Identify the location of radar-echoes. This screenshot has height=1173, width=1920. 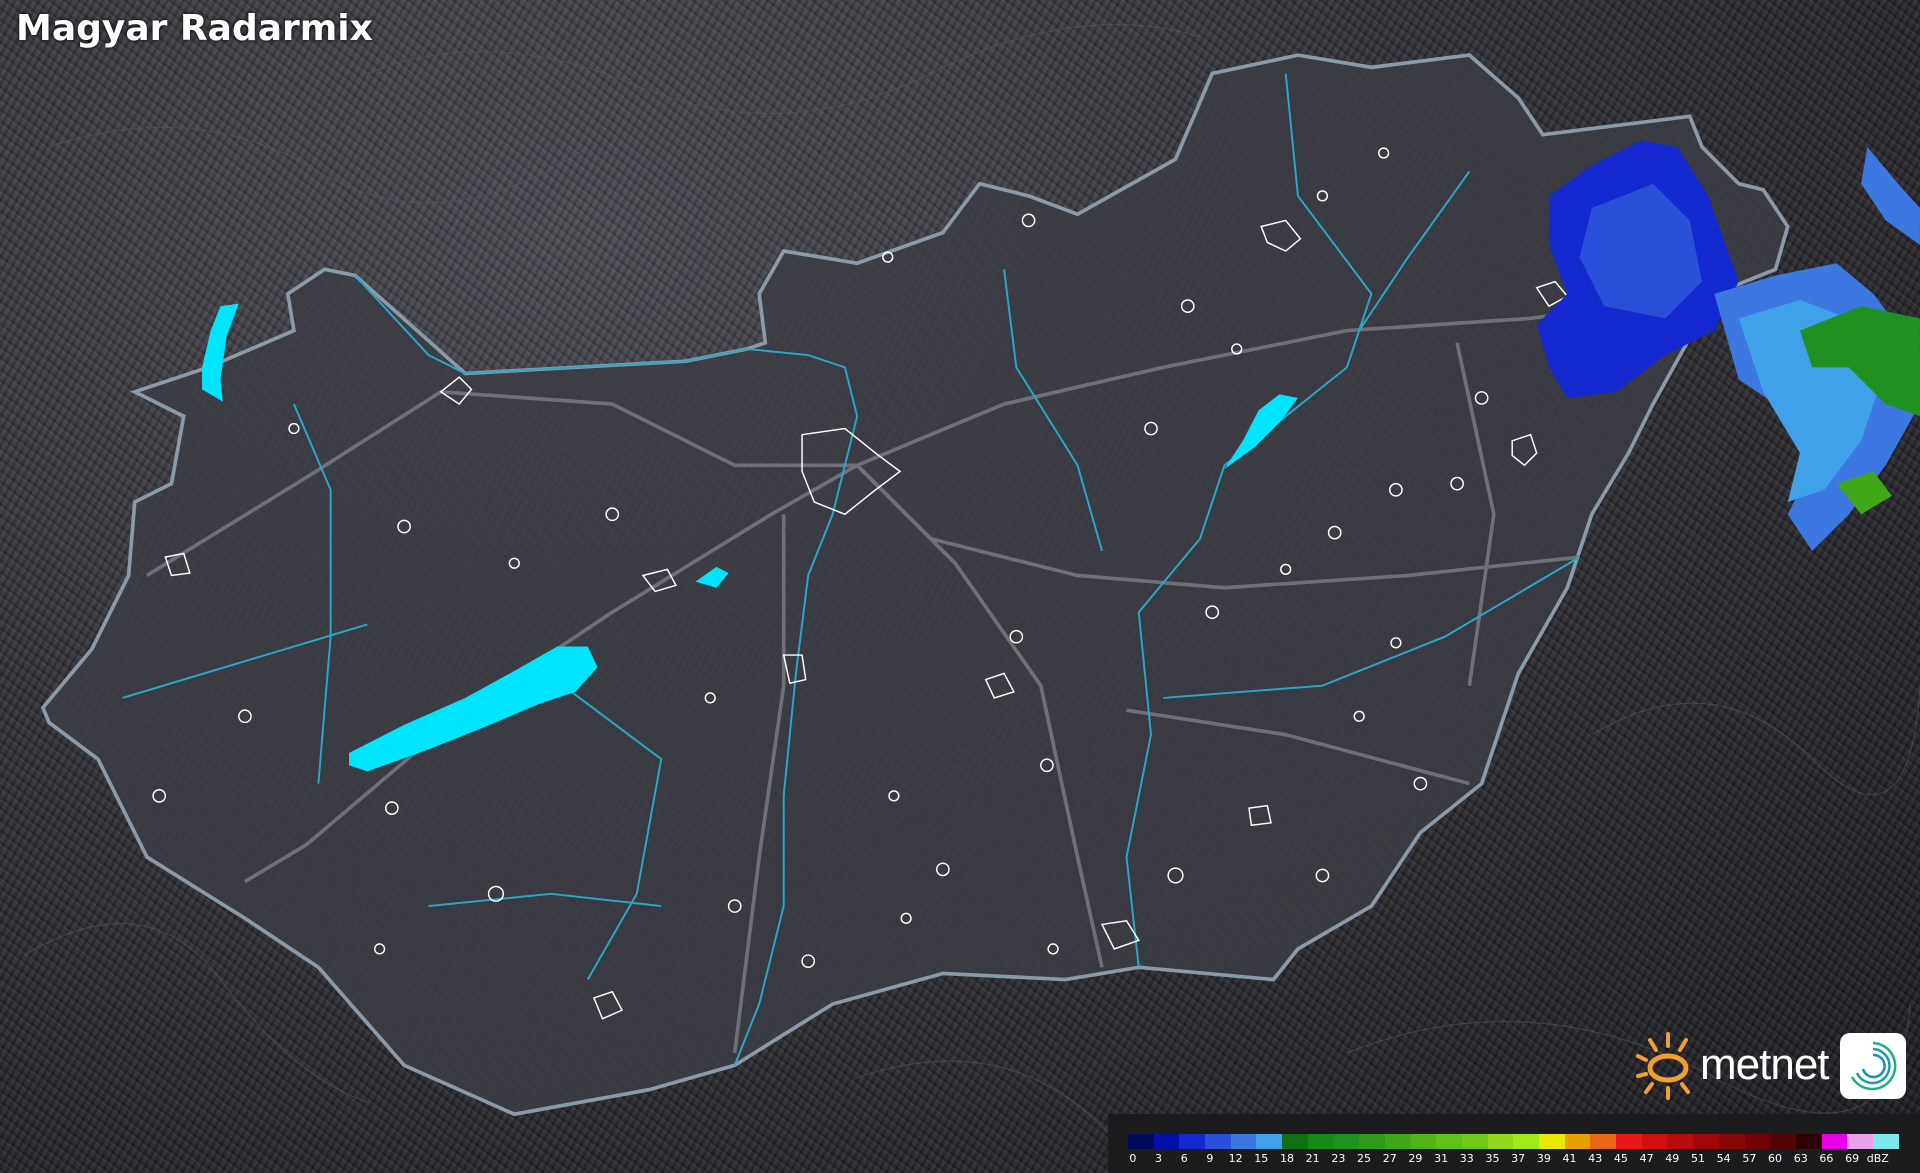
(1728, 345).